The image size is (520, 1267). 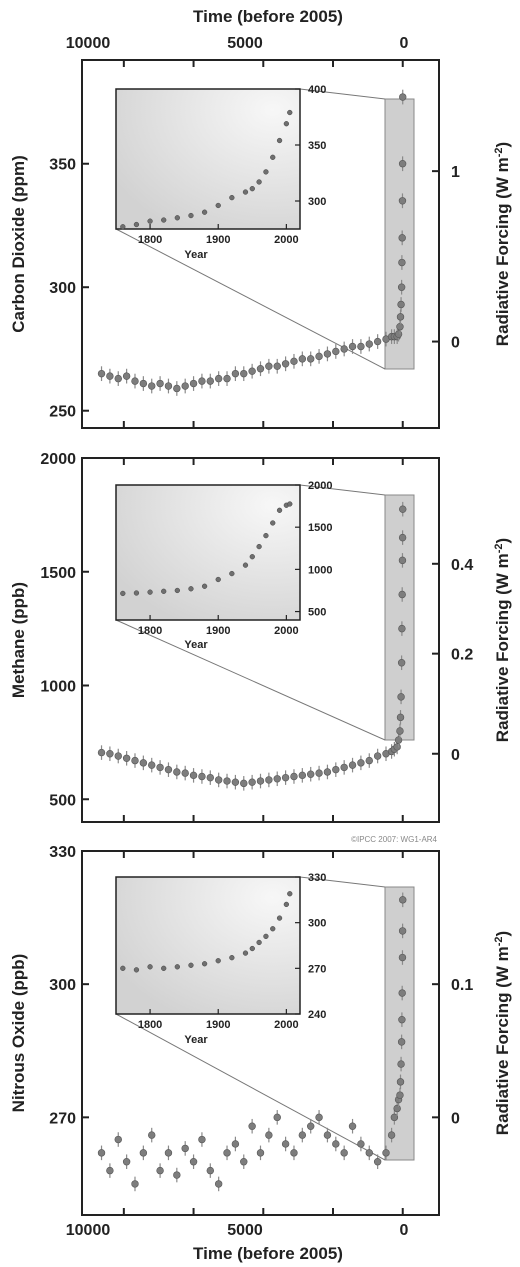 I want to click on inset-xlabel-co2: Year, so click(x=196, y=255).